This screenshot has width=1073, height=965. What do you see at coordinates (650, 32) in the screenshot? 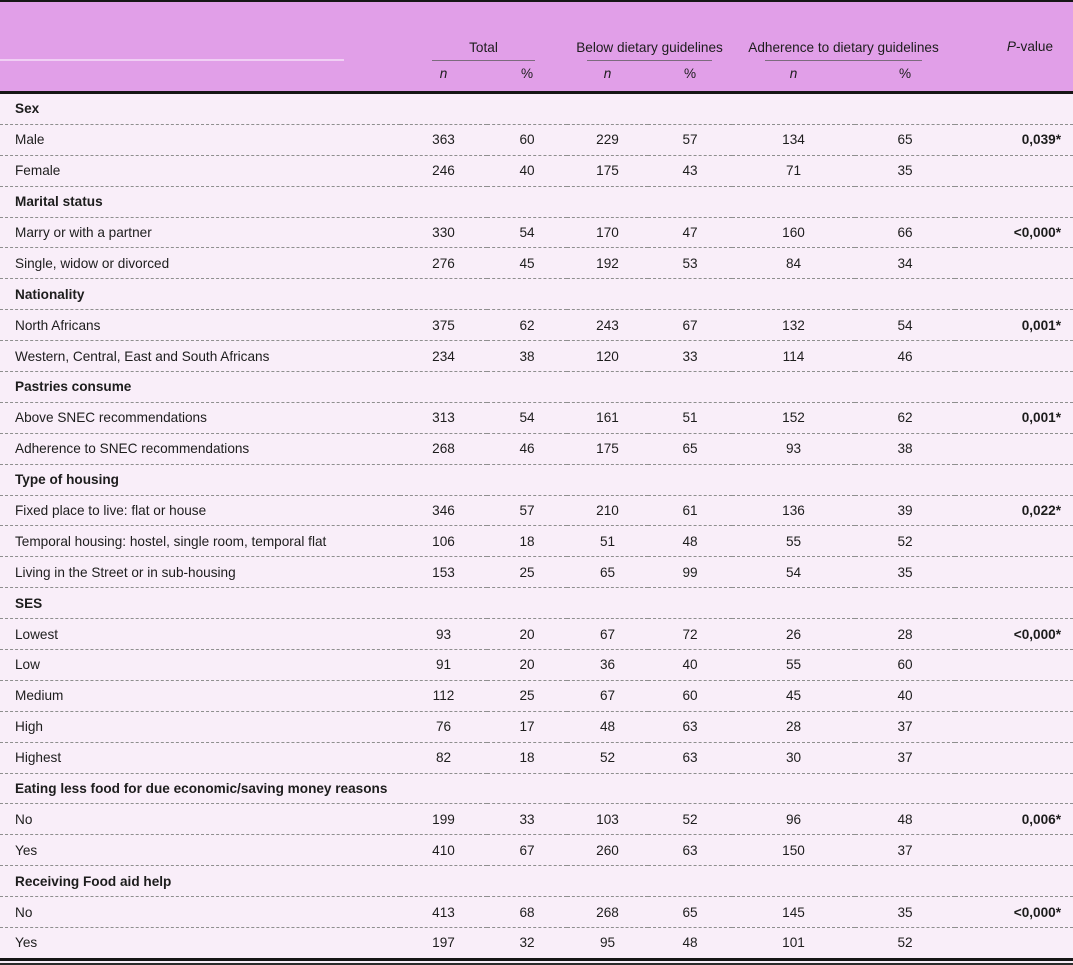
I see `column-group-below-guidelines: Below dietary guidelines` at bounding box center [650, 32].